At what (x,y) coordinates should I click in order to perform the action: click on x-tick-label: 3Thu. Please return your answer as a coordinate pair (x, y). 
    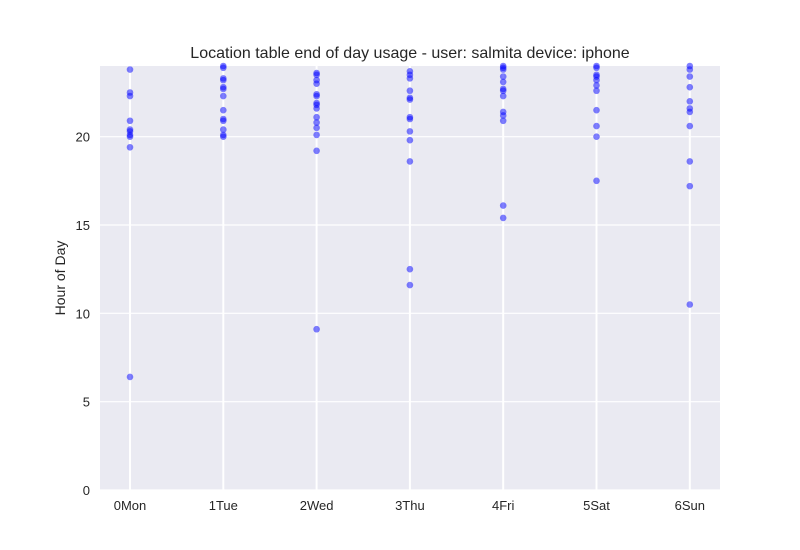
    Looking at the image, I should click on (410, 505).